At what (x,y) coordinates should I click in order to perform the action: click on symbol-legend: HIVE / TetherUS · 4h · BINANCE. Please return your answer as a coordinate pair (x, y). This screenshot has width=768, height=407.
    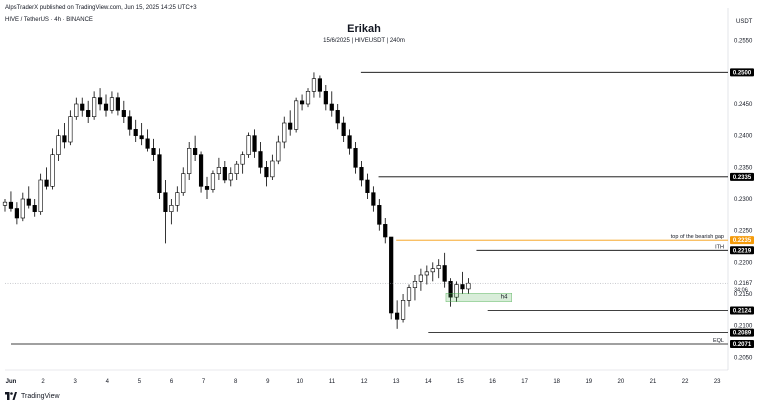
    Looking at the image, I should click on (49, 20).